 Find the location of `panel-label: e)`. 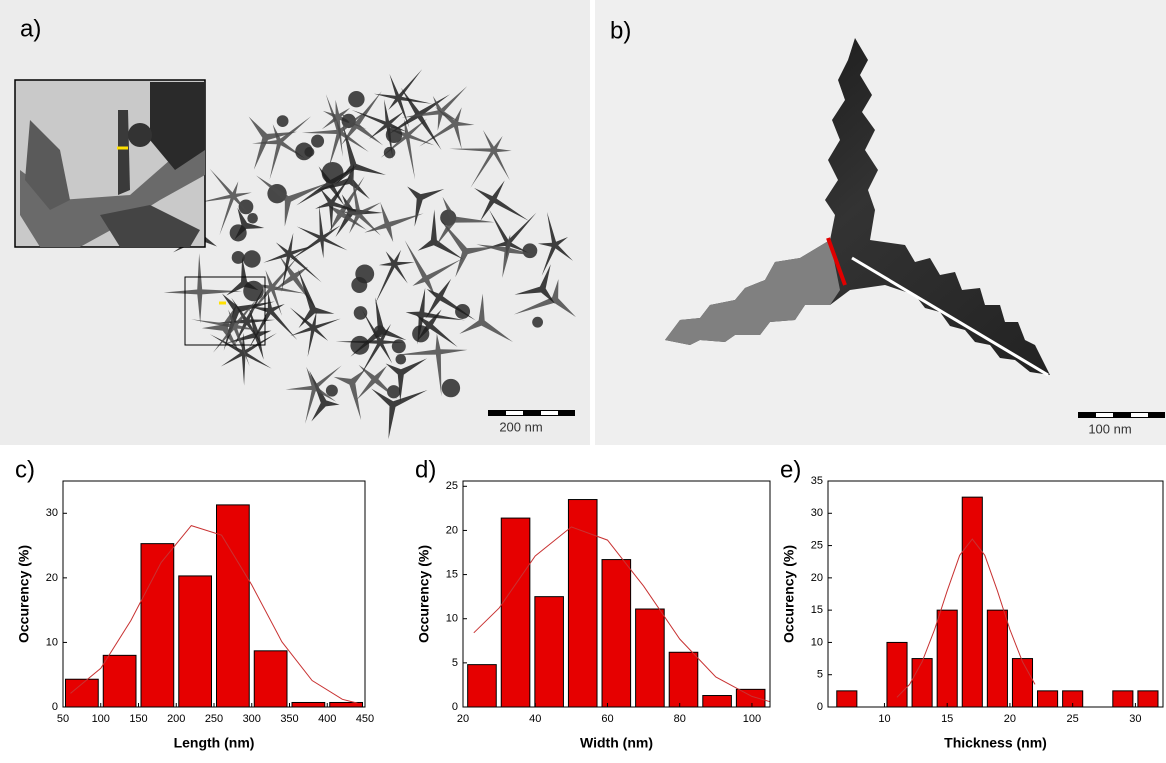

panel-label: e) is located at coordinates (790, 469).